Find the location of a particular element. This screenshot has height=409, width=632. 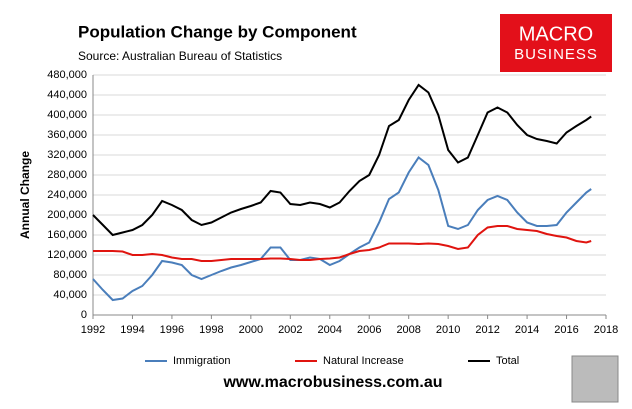

x-tick-label: 2010 is located at coordinates (448, 330).